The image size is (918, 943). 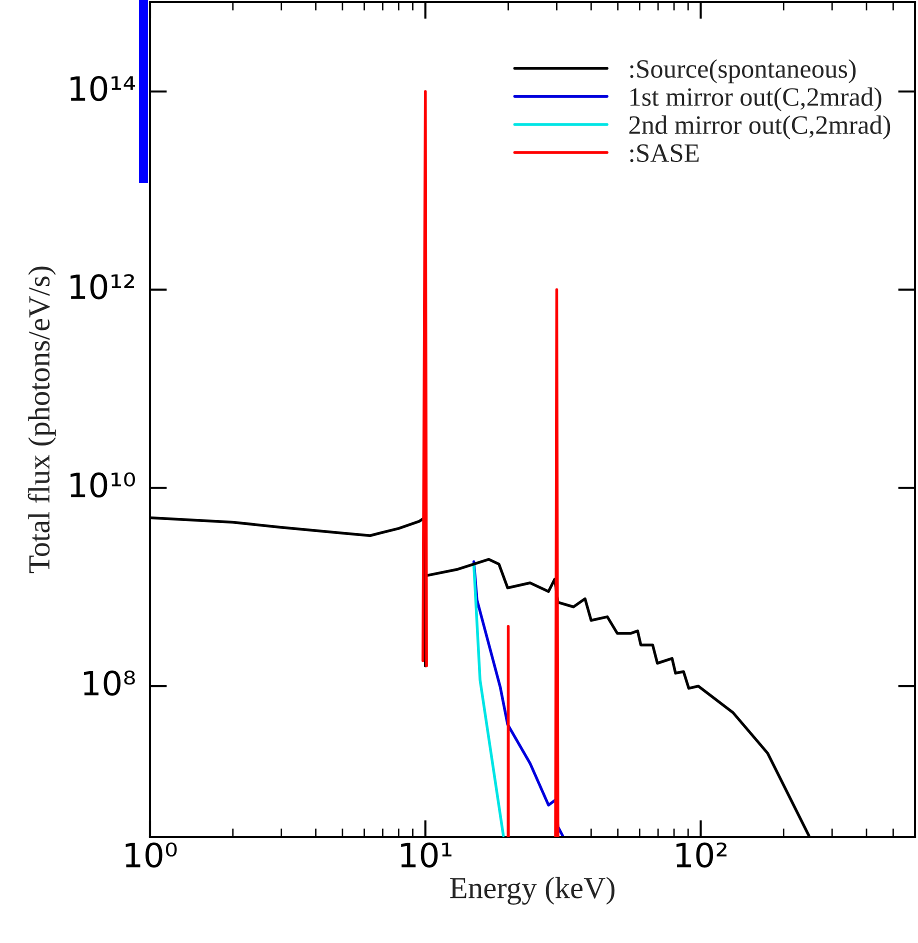 I want to click on y-tick-label: 10⁸, so click(x=109, y=683).